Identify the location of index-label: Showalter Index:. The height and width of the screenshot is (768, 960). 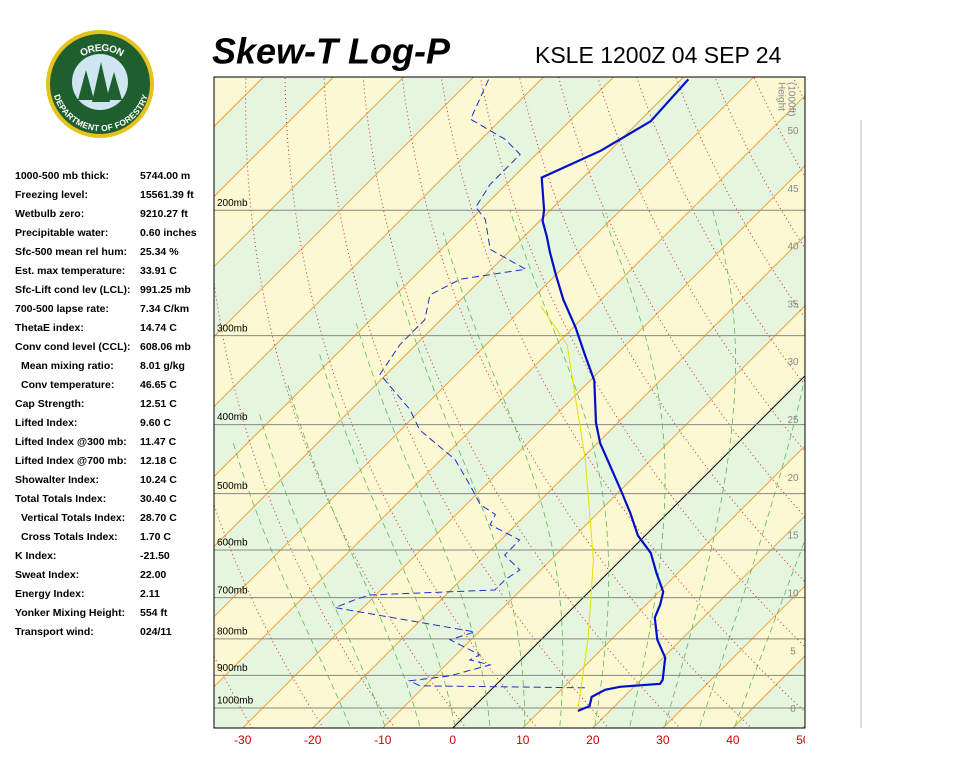
(57, 480).